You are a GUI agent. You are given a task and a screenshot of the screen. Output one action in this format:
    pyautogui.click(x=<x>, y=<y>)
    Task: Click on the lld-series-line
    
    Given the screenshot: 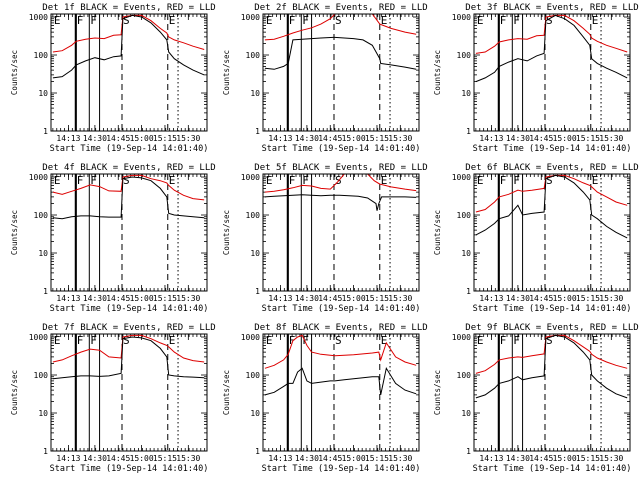 What is the action you would take?
    pyautogui.click(x=340, y=183)
    